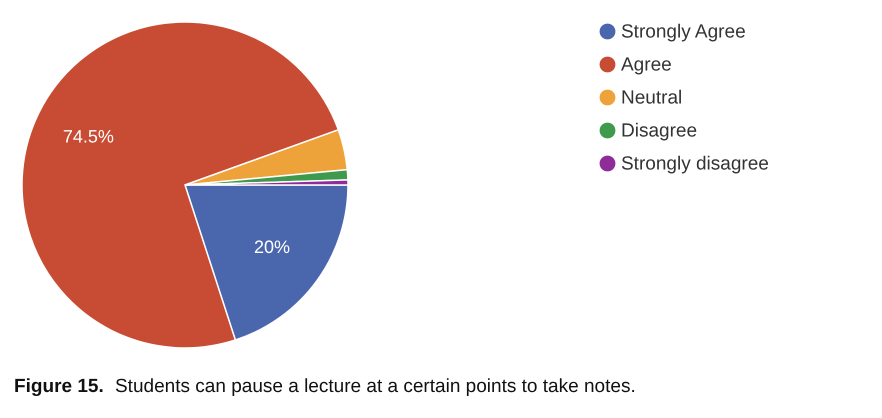  What do you see at coordinates (646, 65) in the screenshot?
I see `legend-label: Agree` at bounding box center [646, 65].